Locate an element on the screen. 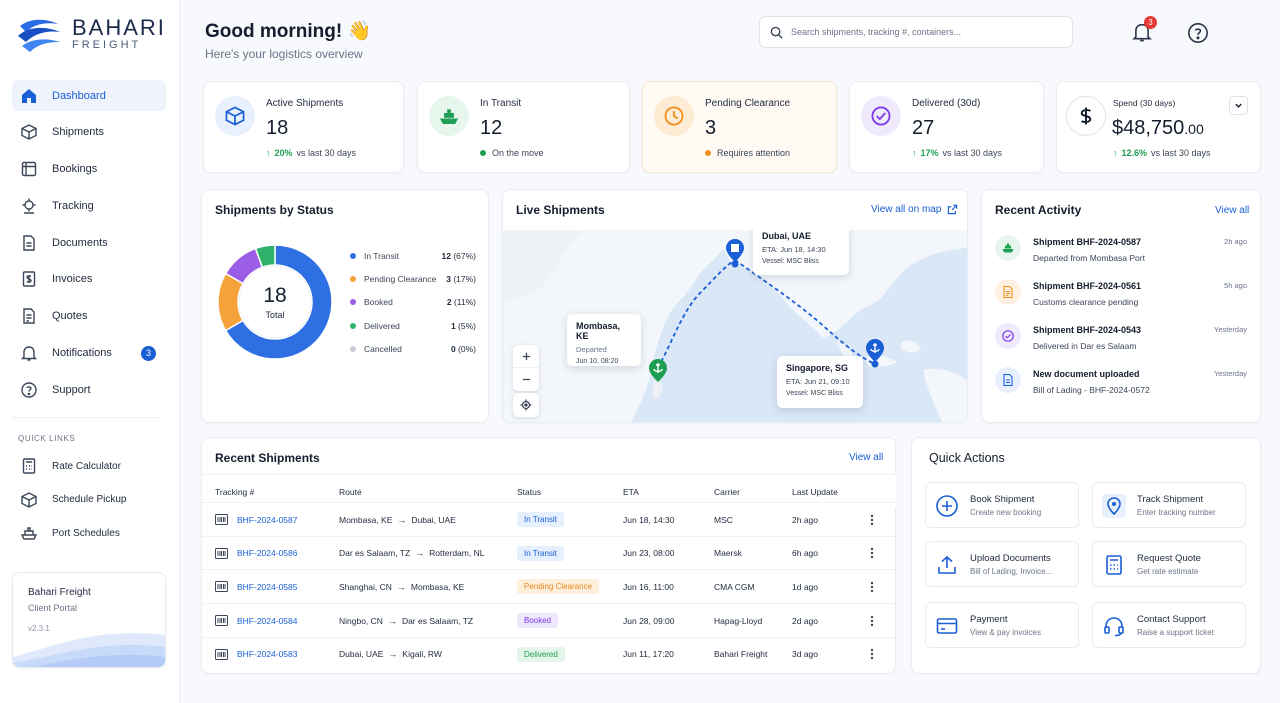 The width and height of the screenshot is (1280, 703). tracking-number-link: BHF-2024-0583 is located at coordinates (267, 654).